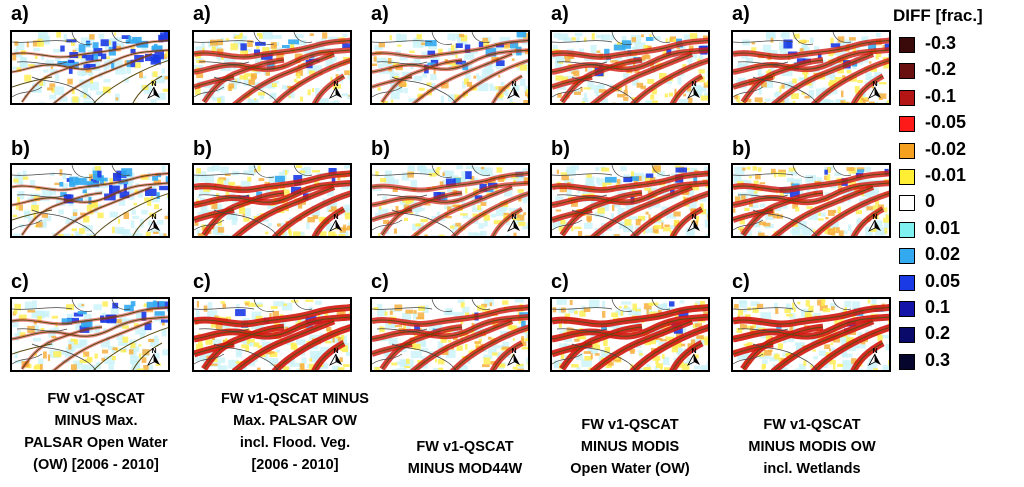  What do you see at coordinates (941, 95) in the screenshot?
I see `legend-label: -0.1` at bounding box center [941, 95].